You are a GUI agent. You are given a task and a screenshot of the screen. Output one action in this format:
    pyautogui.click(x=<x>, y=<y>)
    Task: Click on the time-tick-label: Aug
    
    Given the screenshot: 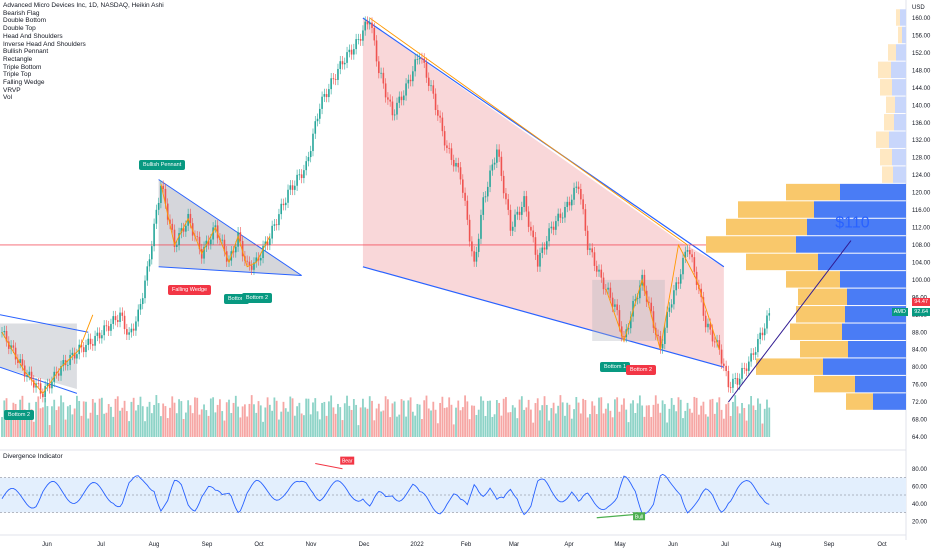 What is the action you would take?
    pyautogui.click(x=154, y=545)
    